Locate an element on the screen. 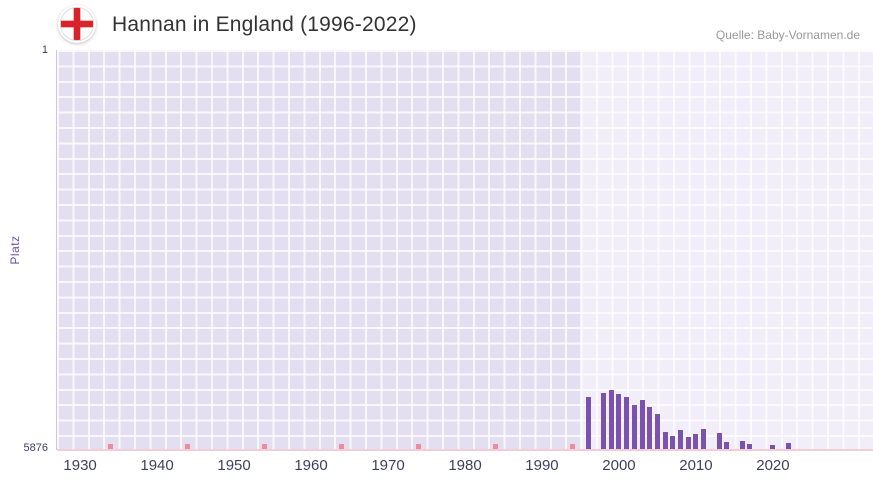  unranked-marker-1964 is located at coordinates (342, 447).